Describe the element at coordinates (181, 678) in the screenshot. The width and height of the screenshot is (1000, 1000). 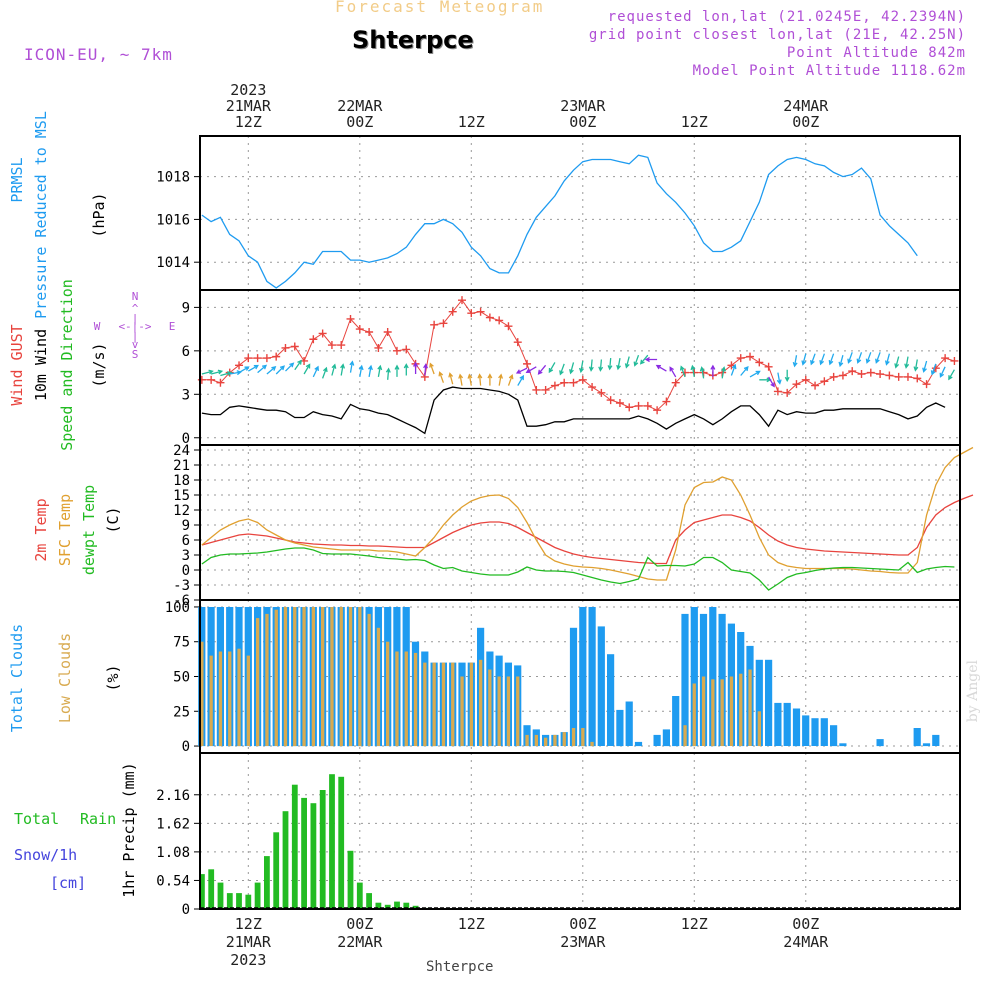
I see `y-tick-label: 50` at that location.